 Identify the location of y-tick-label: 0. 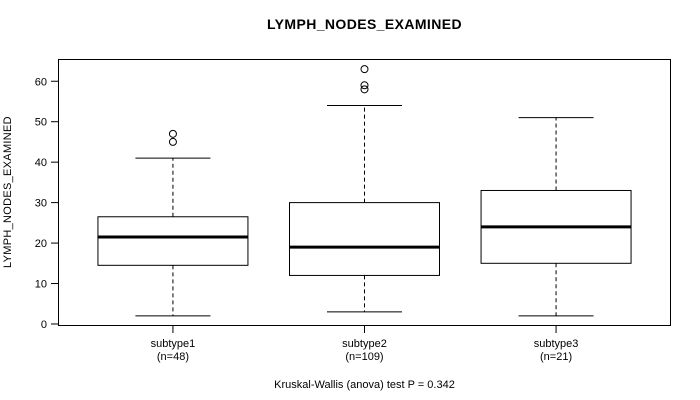
(44, 325).